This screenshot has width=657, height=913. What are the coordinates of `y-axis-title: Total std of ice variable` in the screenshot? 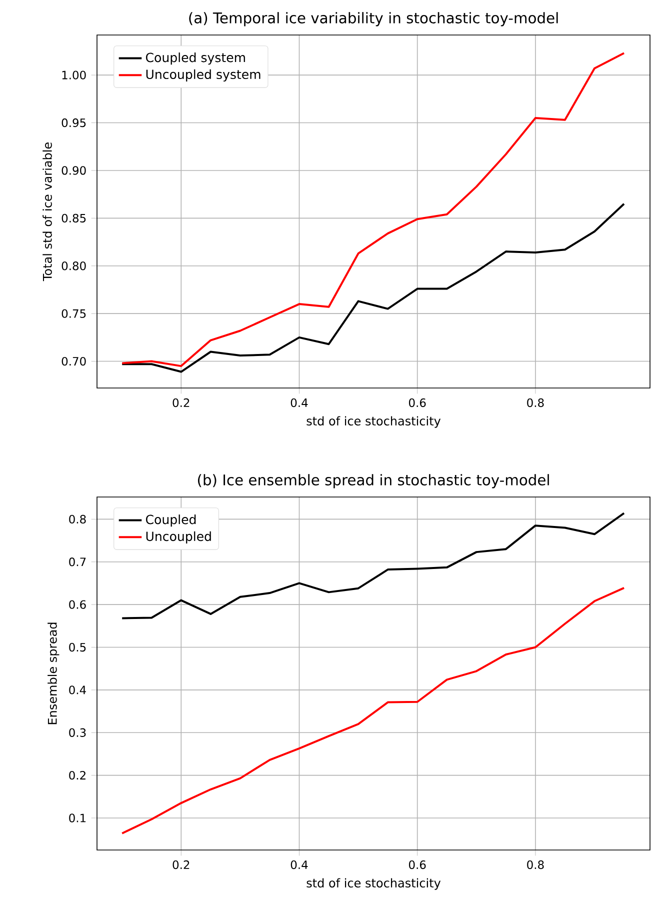 It's located at (47, 212).